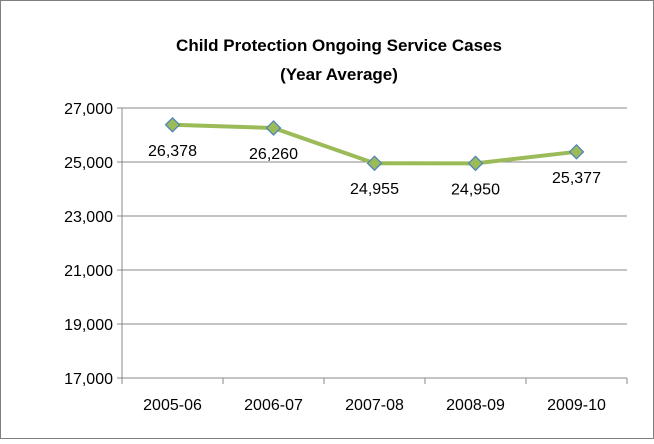 Image resolution: width=654 pixels, height=444 pixels. Describe the element at coordinates (88, 163) in the screenshot. I see `y-tick-label: 25,000` at that location.